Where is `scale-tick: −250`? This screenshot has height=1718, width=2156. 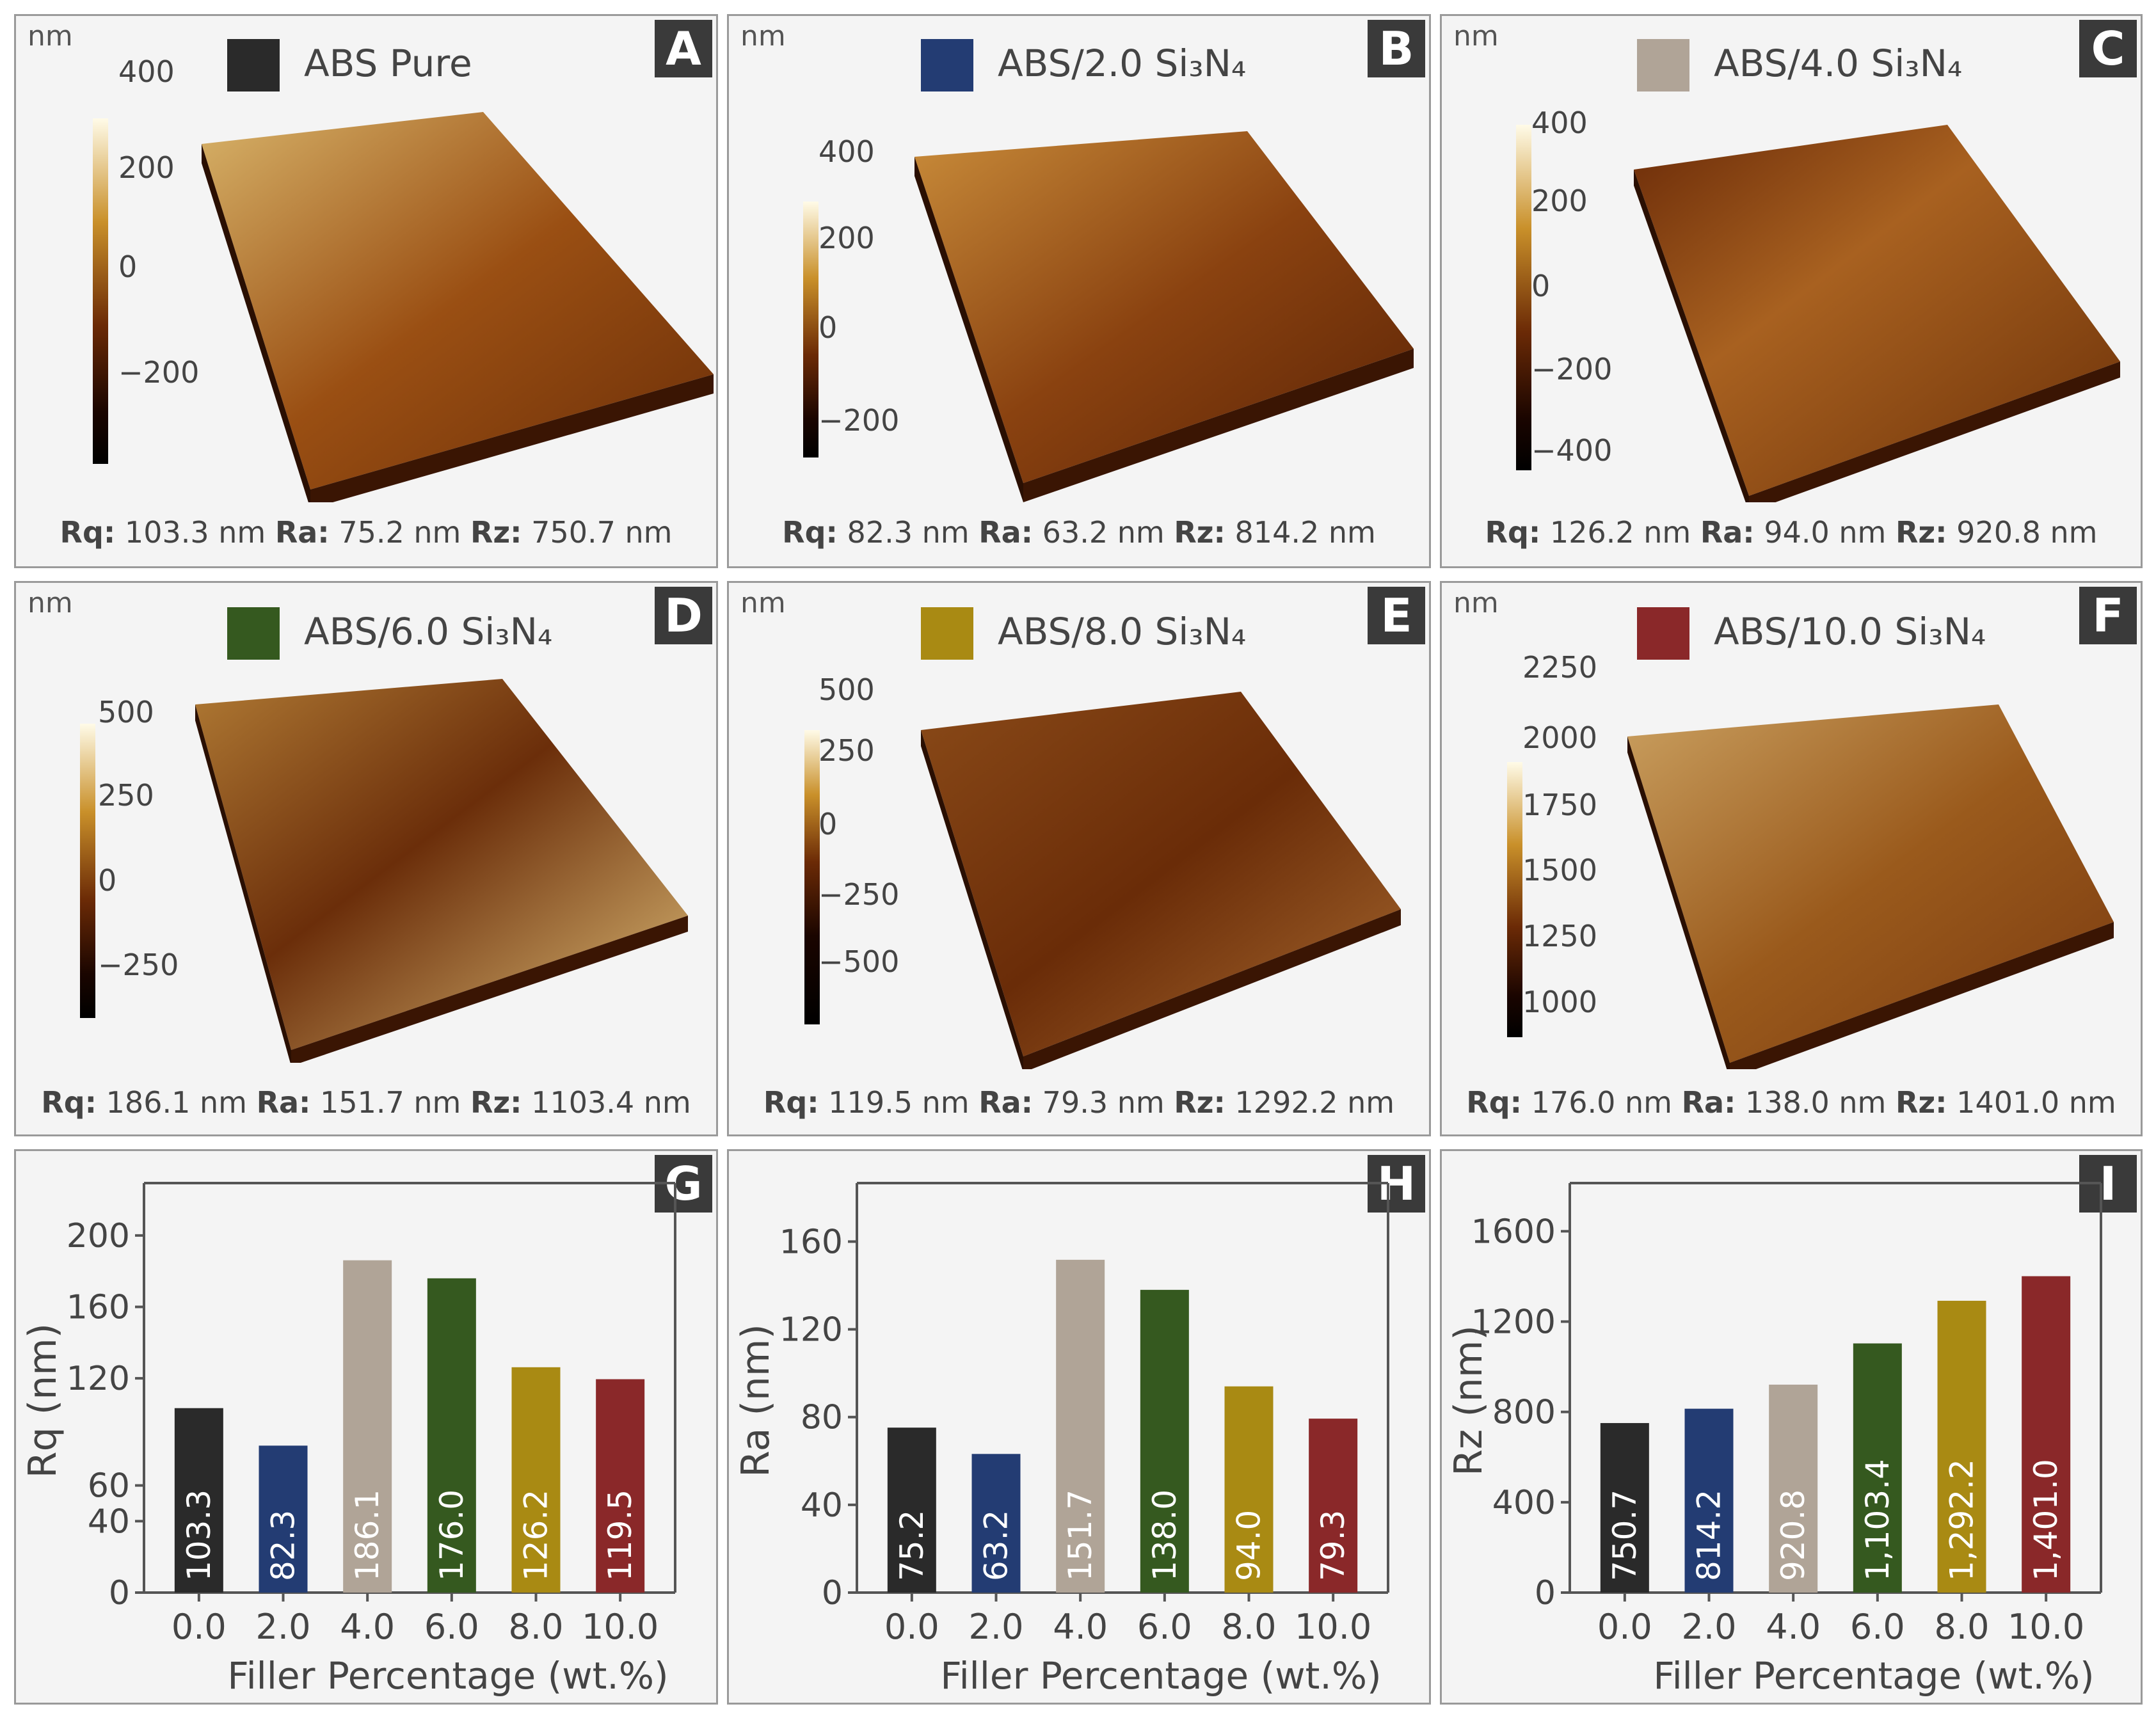
scale-tick: −250 is located at coordinates (138, 965).